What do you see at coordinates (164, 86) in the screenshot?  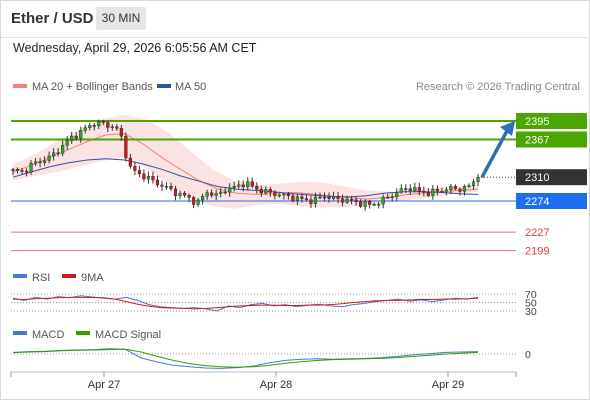 I see `ma50-legend-swatch` at bounding box center [164, 86].